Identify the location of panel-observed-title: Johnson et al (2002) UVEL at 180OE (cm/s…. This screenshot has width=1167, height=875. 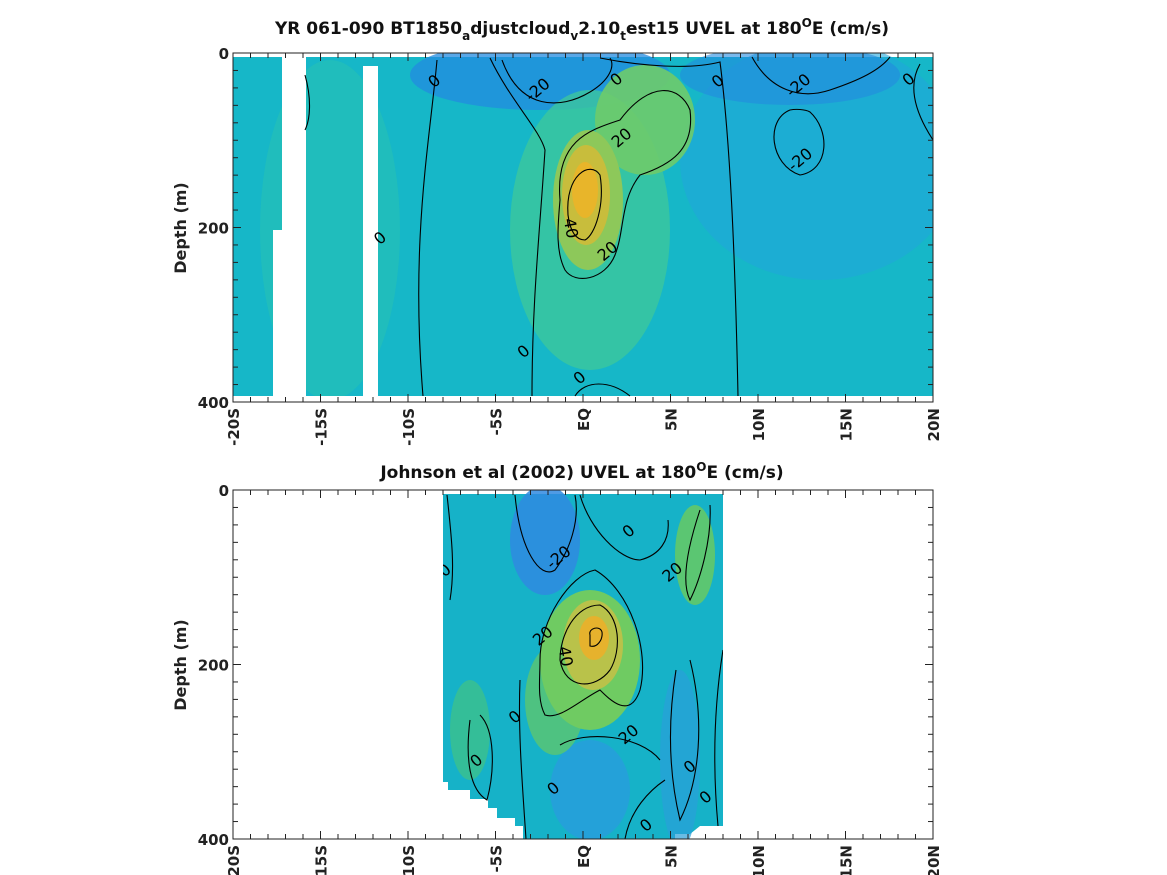
(581, 471).